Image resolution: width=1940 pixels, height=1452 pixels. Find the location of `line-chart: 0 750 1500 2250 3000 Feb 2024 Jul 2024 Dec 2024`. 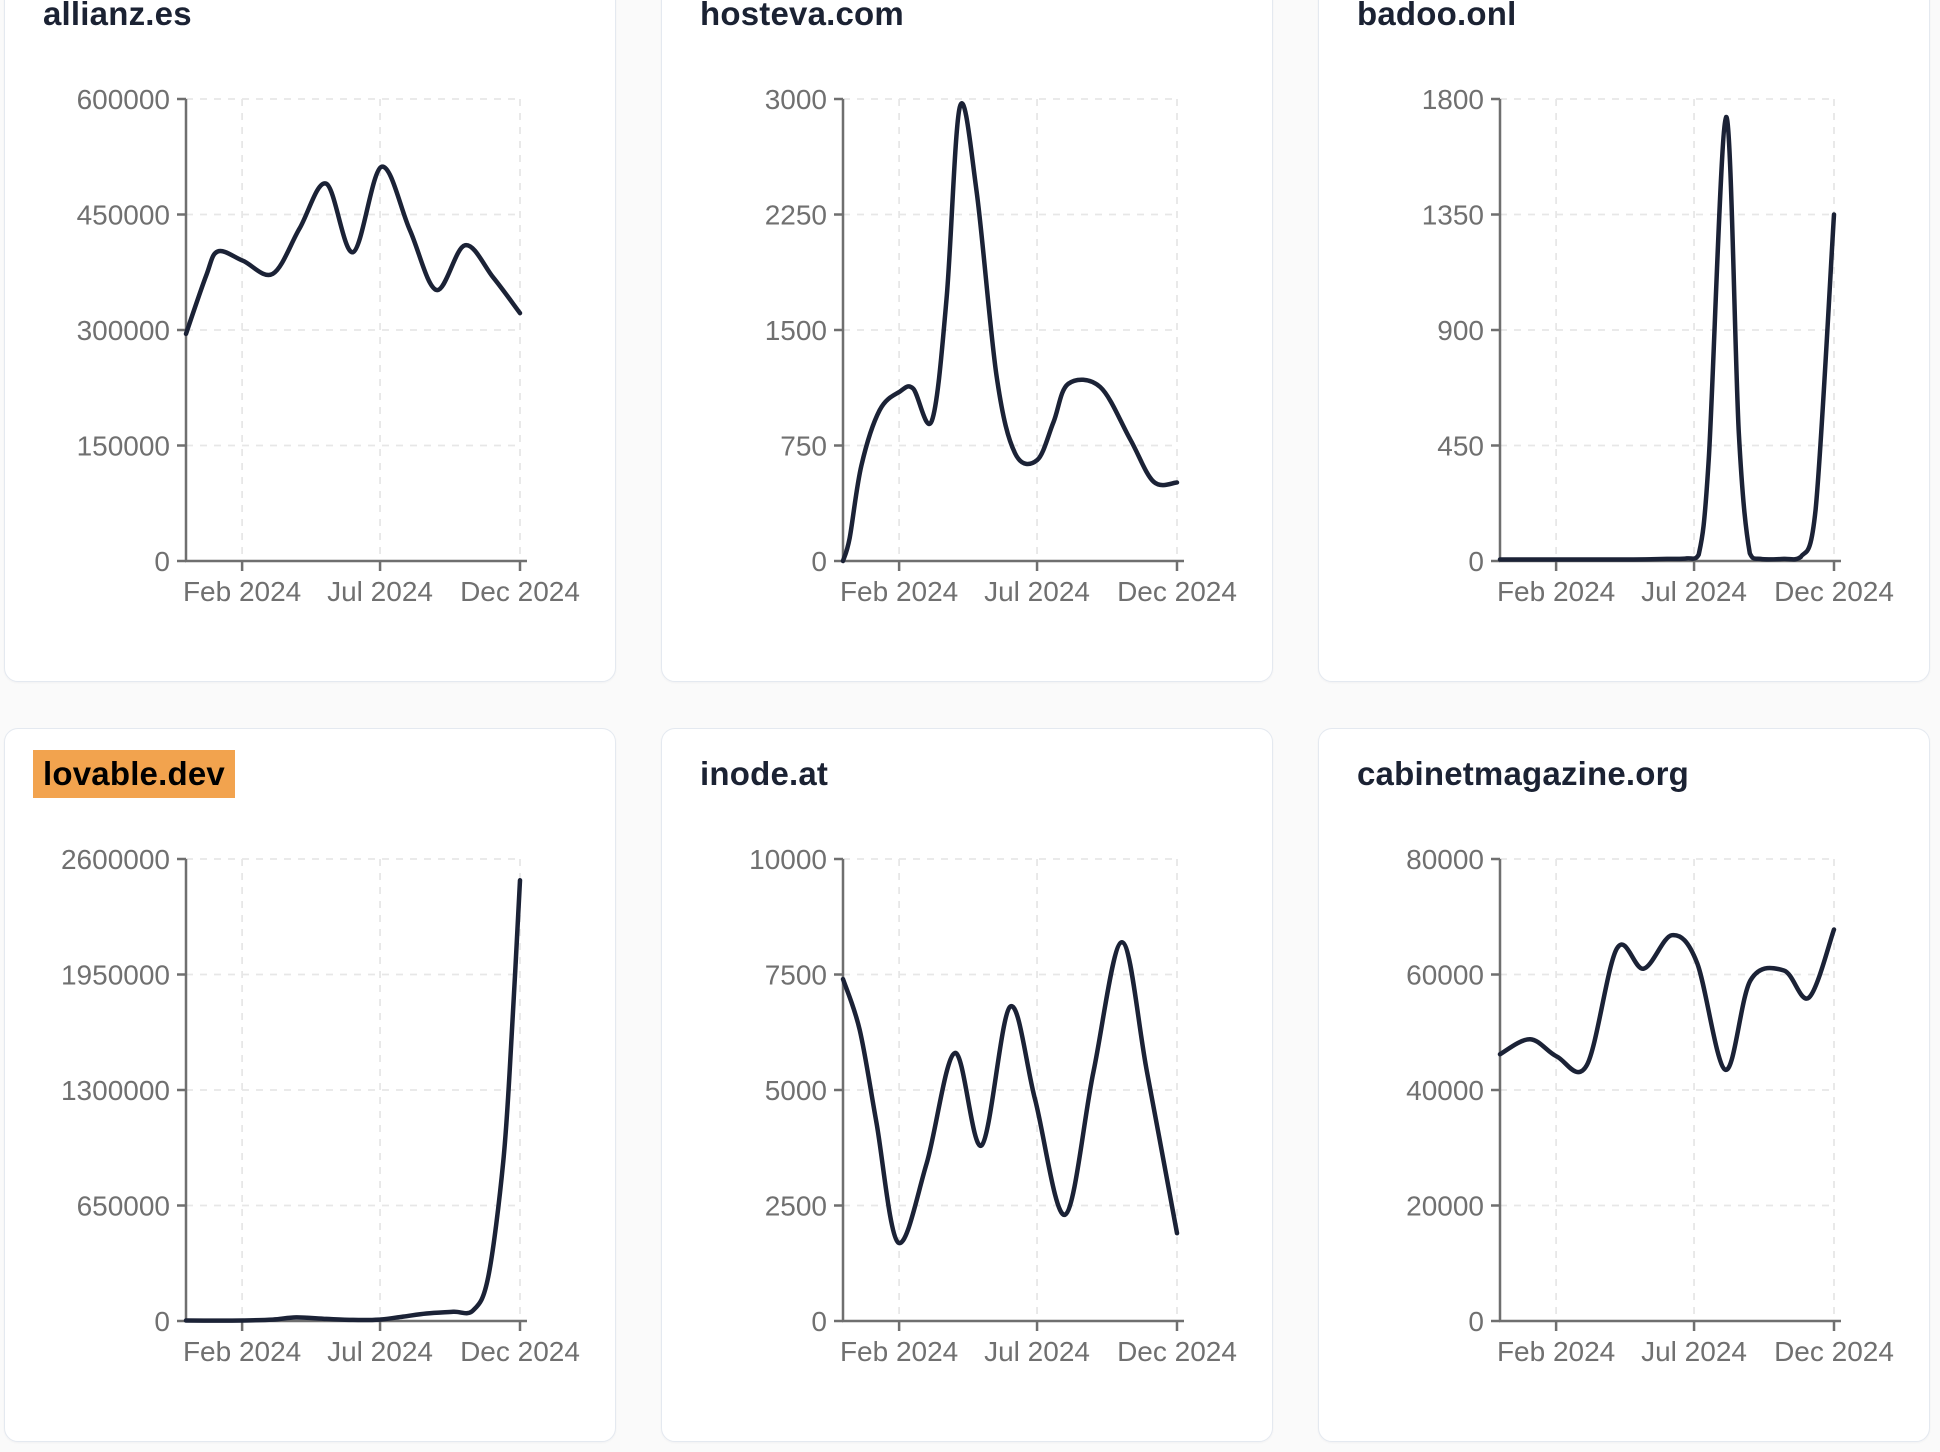

line-chart: 0 750 1500 2250 3000 Feb 2024 Jul 2024 Dec 2024 is located at coordinates (1001, 345).